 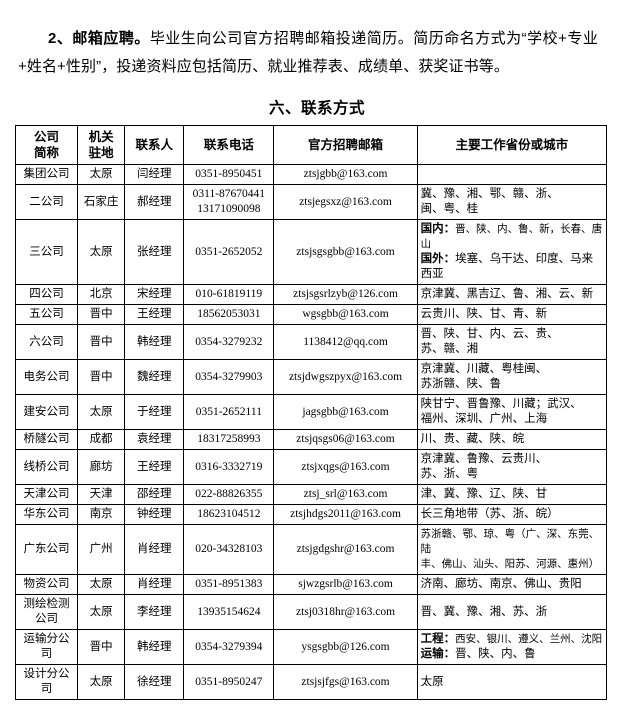 What do you see at coordinates (229, 647) in the screenshot?
I see `cell-phone: 0354-3279394` at bounding box center [229, 647].